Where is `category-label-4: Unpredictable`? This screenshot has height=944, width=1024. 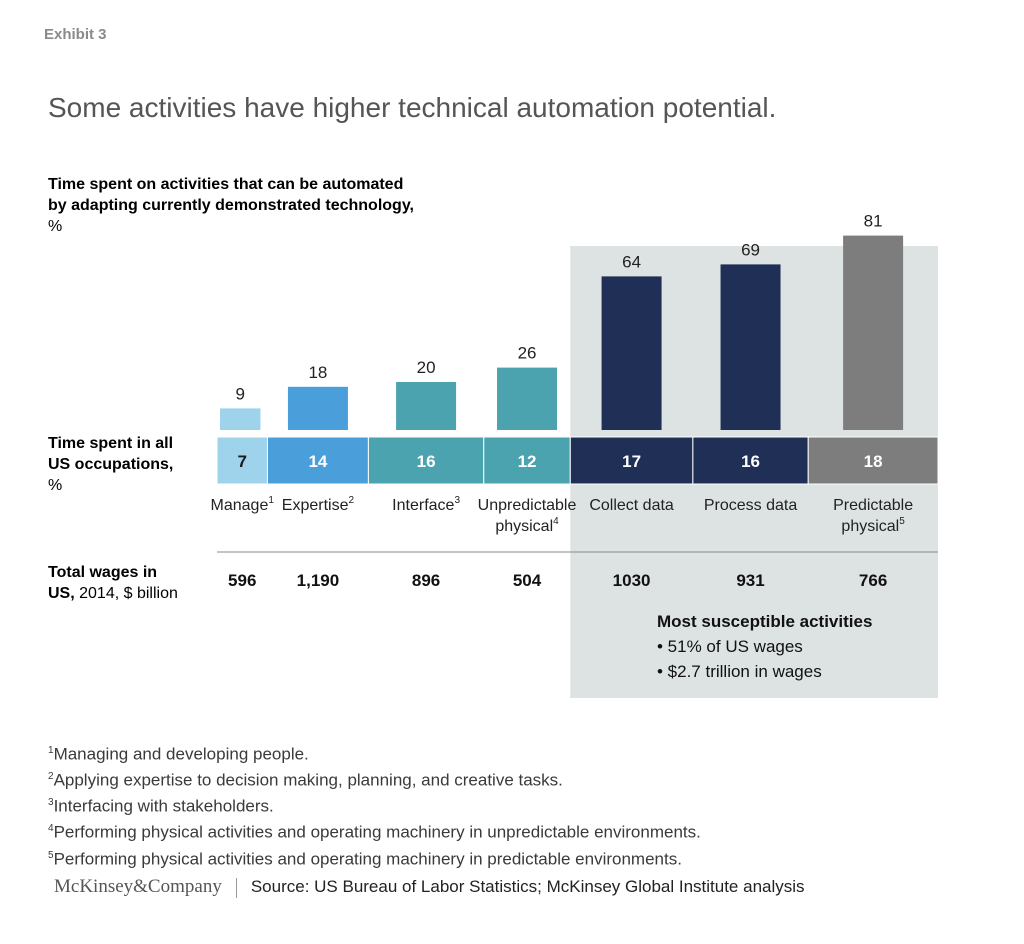 category-label-4: Unpredictable is located at coordinates (527, 505).